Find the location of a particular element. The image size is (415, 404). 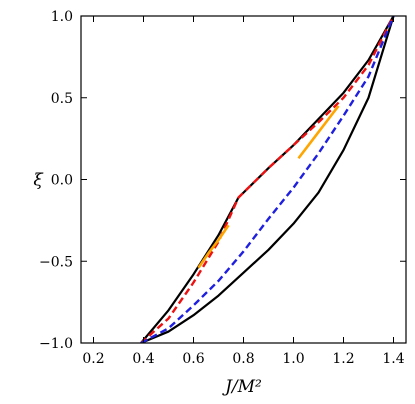

y-tick-label: −0.5 is located at coordinates (56, 262).